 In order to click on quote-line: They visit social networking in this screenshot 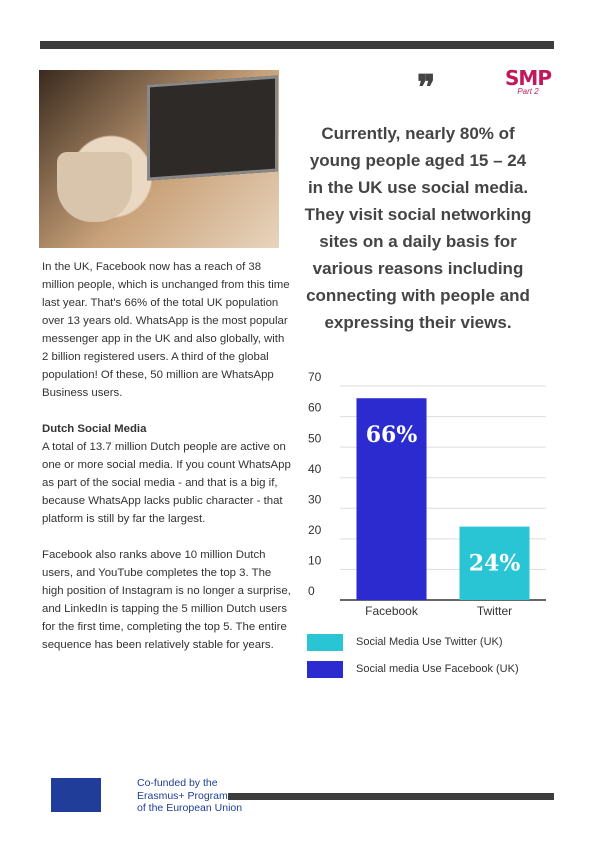, I will do `click(418, 214)`.